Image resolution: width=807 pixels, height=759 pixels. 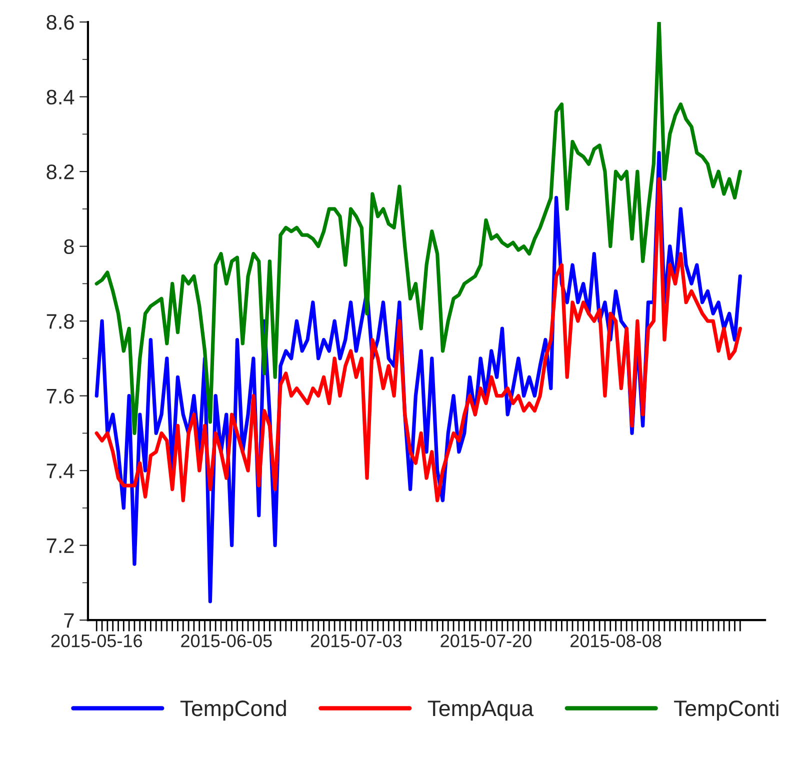 What do you see at coordinates (616, 641) in the screenshot?
I see `x-tick-label: 2015-08-08` at bounding box center [616, 641].